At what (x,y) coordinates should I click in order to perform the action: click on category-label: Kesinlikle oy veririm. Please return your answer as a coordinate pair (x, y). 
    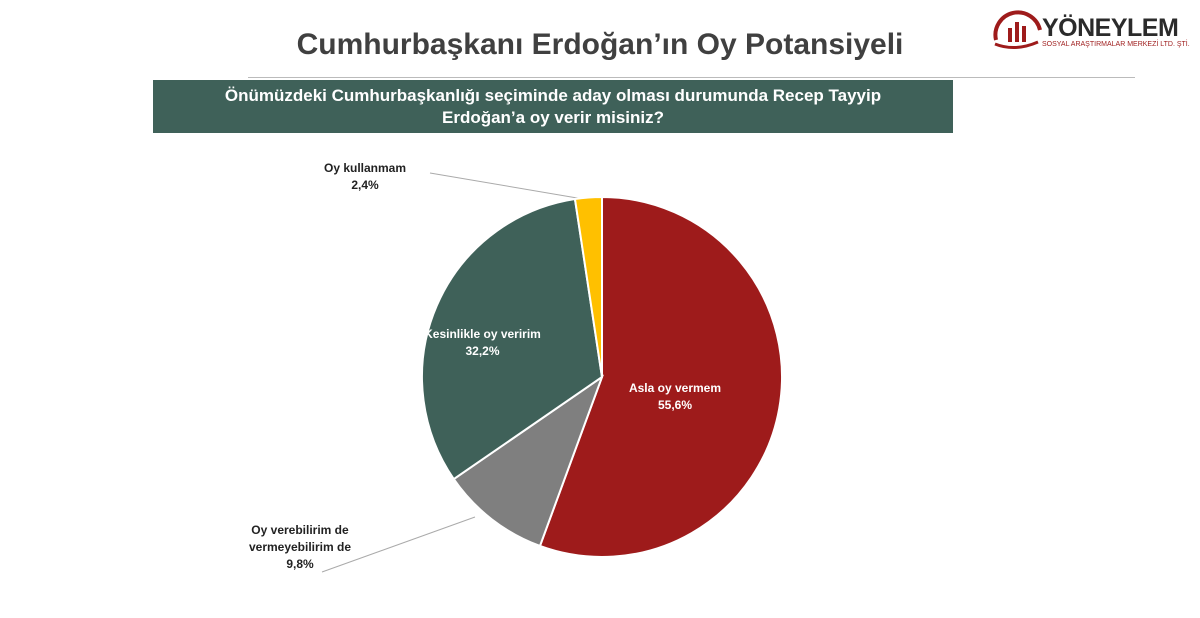
    Looking at the image, I should click on (482, 334).